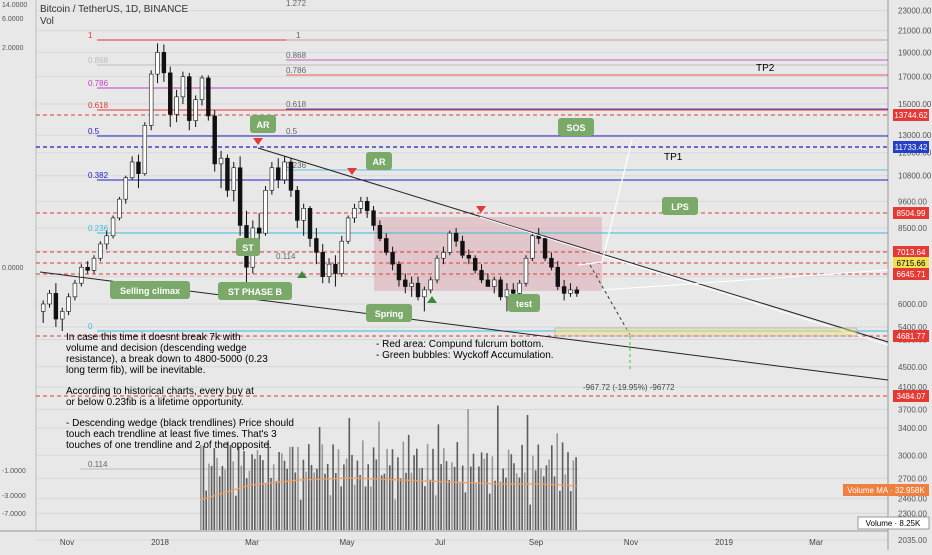 The image size is (932, 555). Describe the element at coordinates (440, 542) in the screenshot. I see `x-axis-tick: Jul` at that location.